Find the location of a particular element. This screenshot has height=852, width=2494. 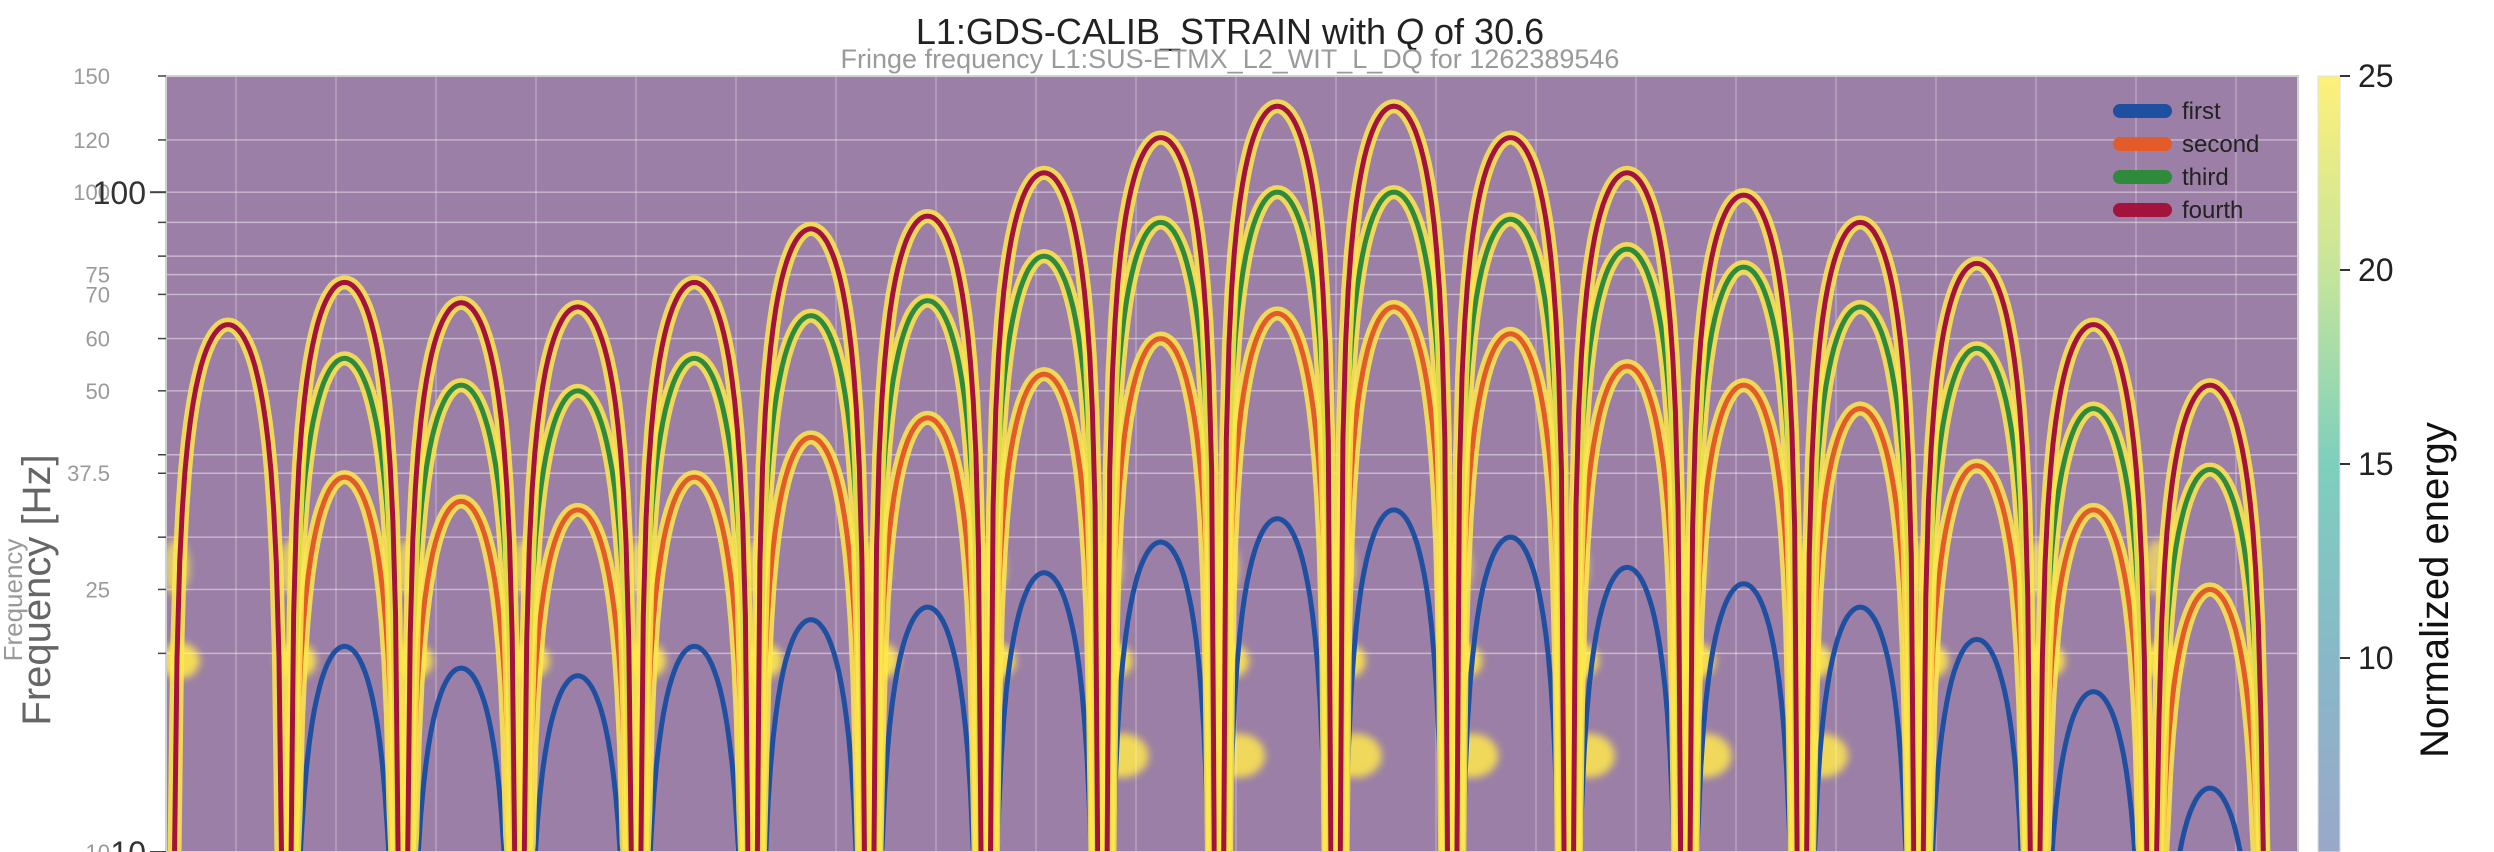

colorbar-label: Normalized energy is located at coordinates (2435, 590).